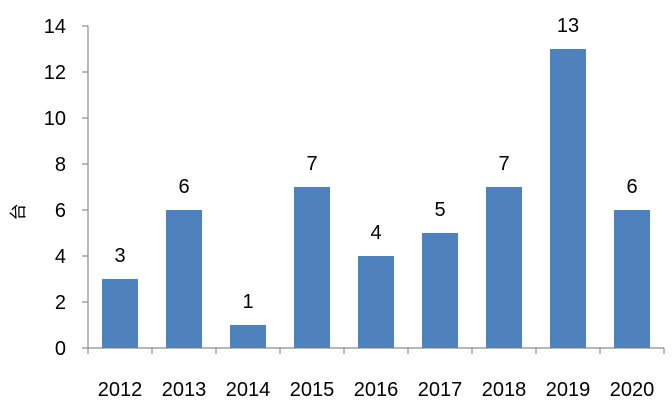 The width and height of the screenshot is (672, 403). Describe the element at coordinates (60, 257) in the screenshot. I see `y-tick-label: 4` at that location.